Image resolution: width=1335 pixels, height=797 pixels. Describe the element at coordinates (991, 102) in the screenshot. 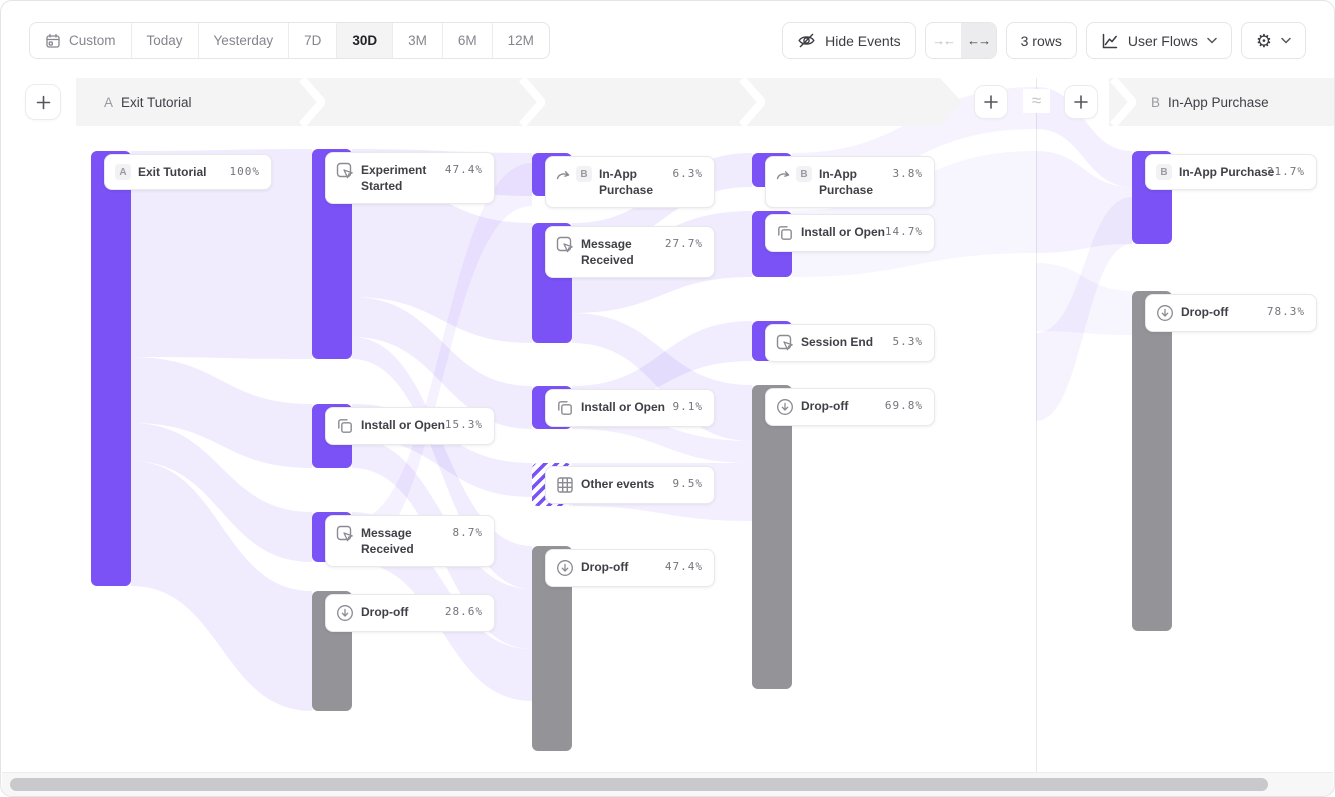

I see `add-step-left-of-divider-button` at that location.